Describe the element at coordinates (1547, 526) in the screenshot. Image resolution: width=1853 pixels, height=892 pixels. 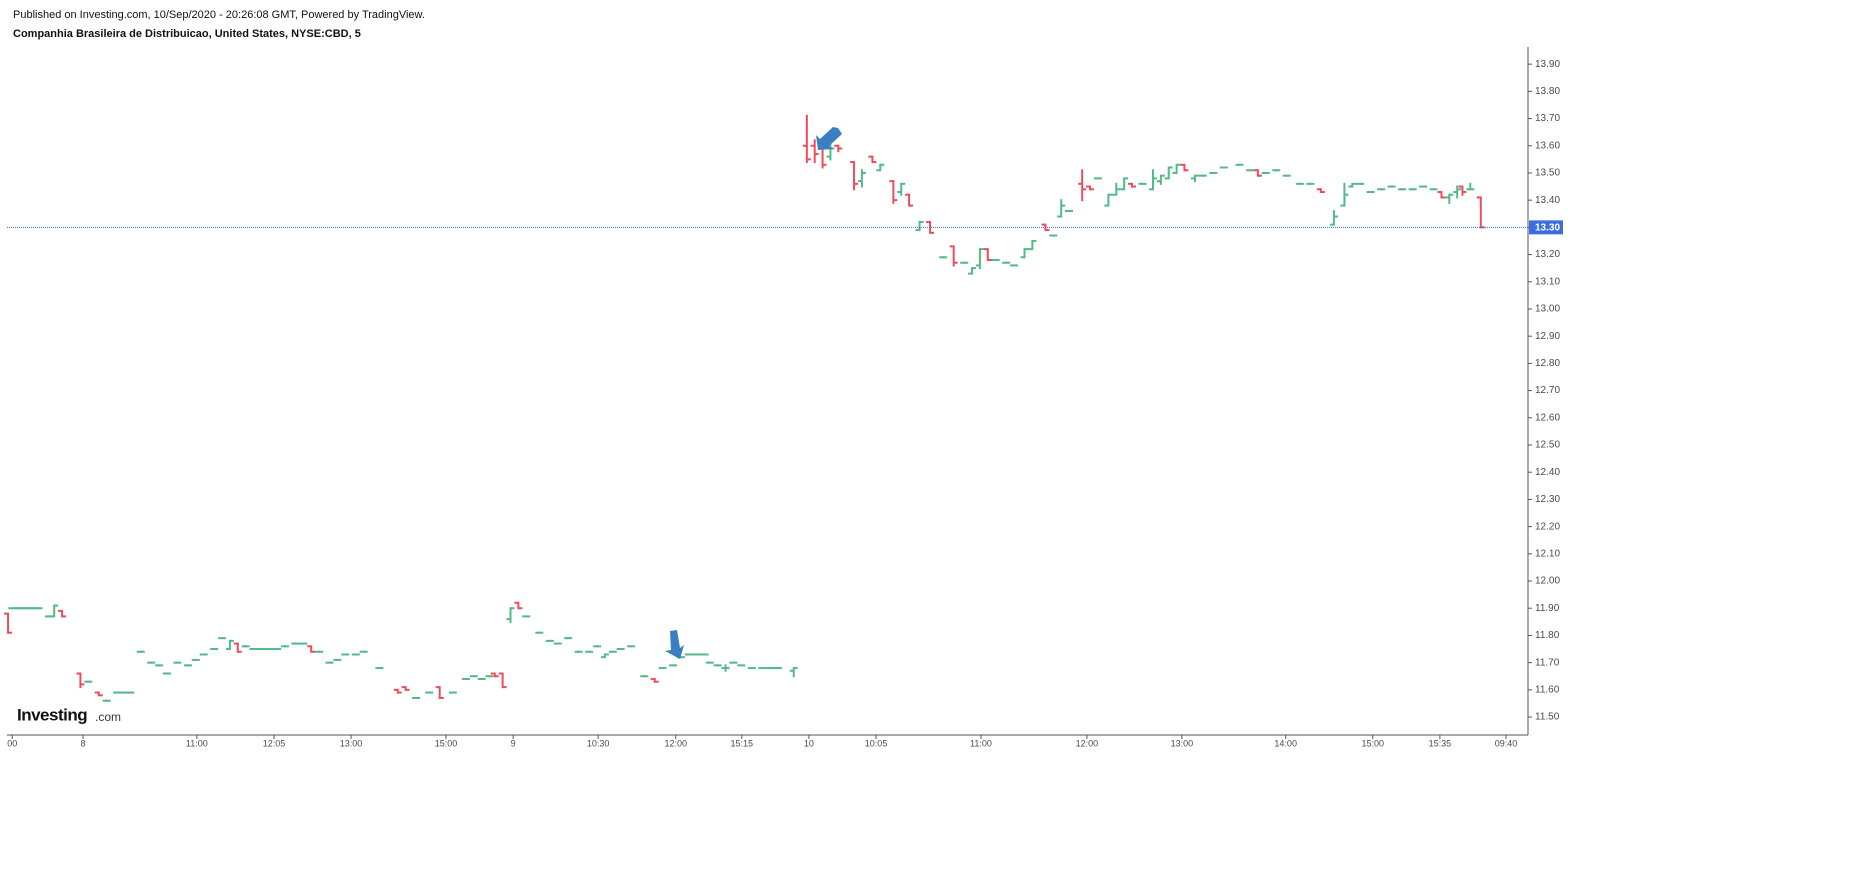
I see `y-tick-label: 12.20` at that location.